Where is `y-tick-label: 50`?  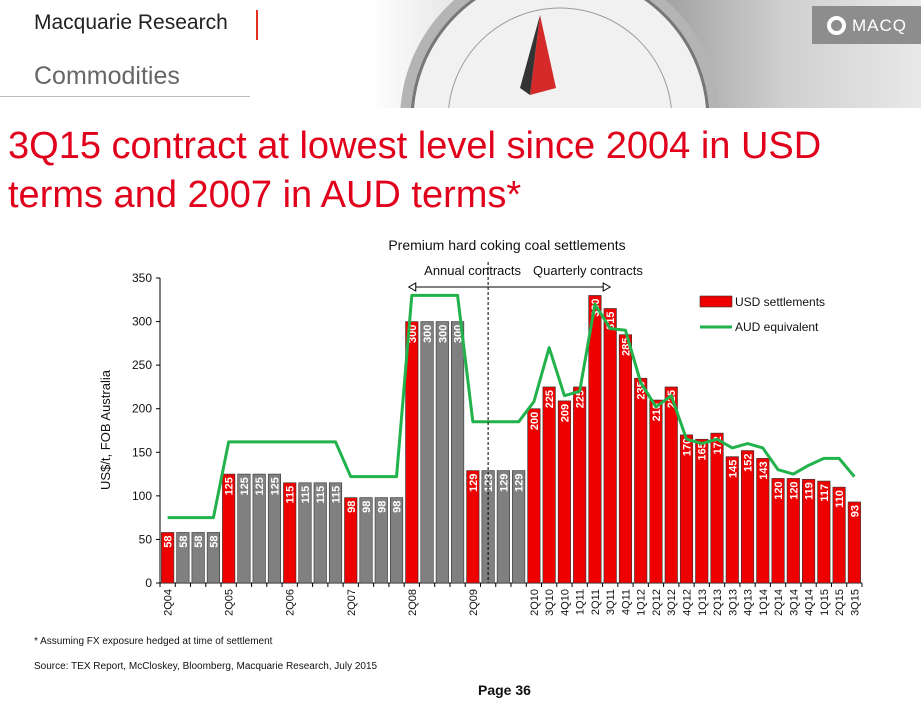
y-tick-label: 50 is located at coordinates (146, 539).